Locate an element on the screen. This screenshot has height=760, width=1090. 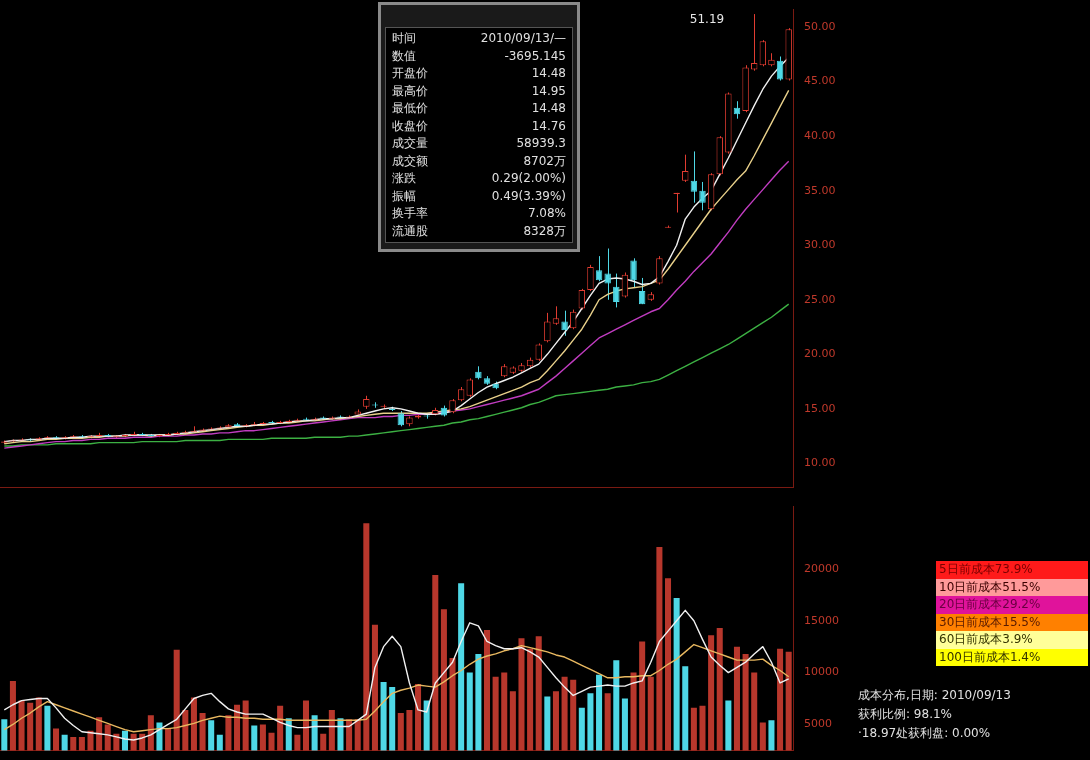
y-tick-label: 40.00 is located at coordinates (820, 135).